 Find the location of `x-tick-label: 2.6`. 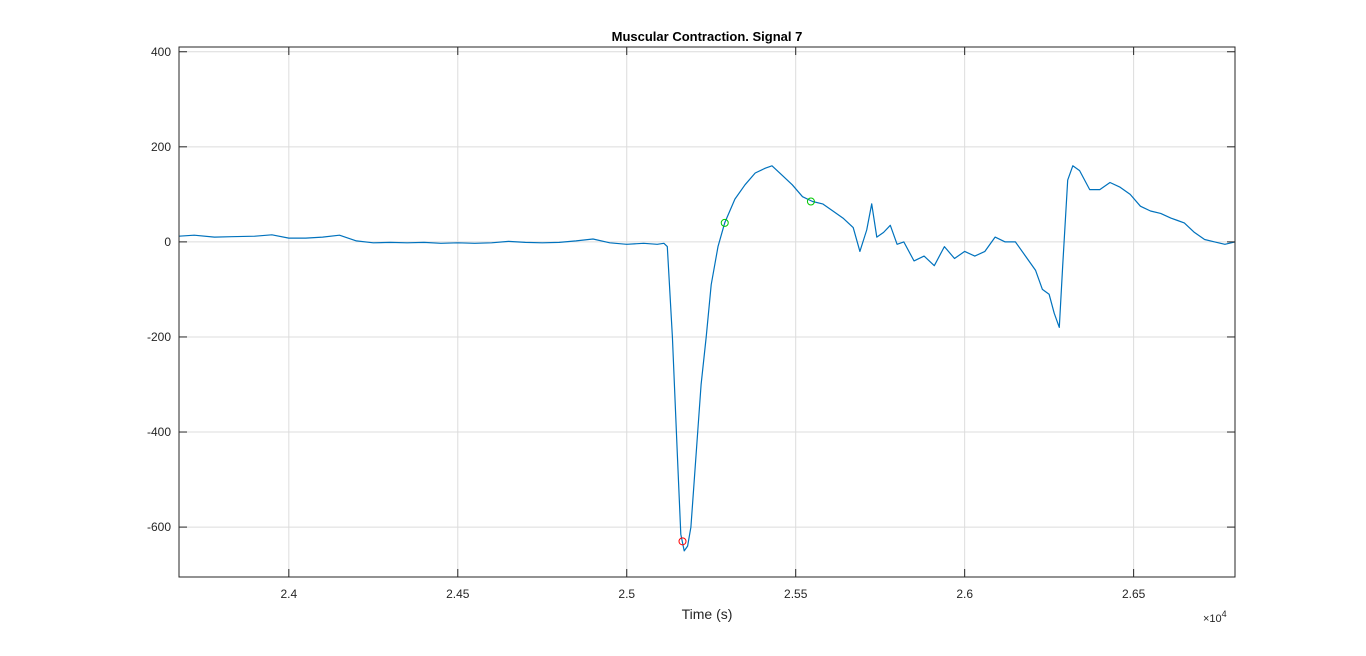

x-tick-label: 2.6 is located at coordinates (964, 594).